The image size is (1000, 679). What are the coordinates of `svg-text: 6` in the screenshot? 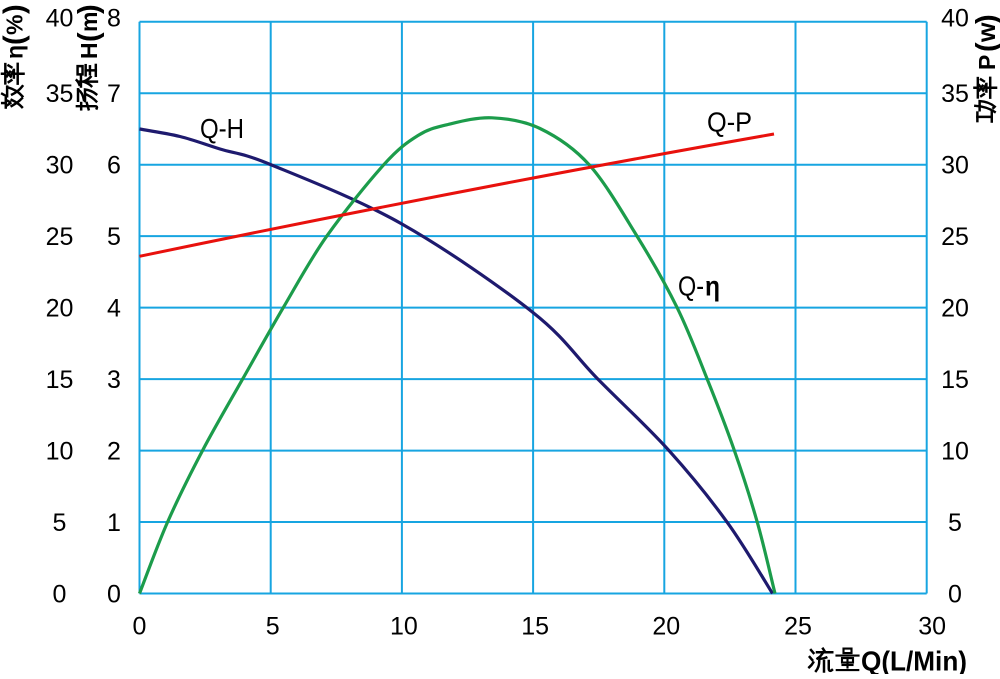 It's located at (114, 166).